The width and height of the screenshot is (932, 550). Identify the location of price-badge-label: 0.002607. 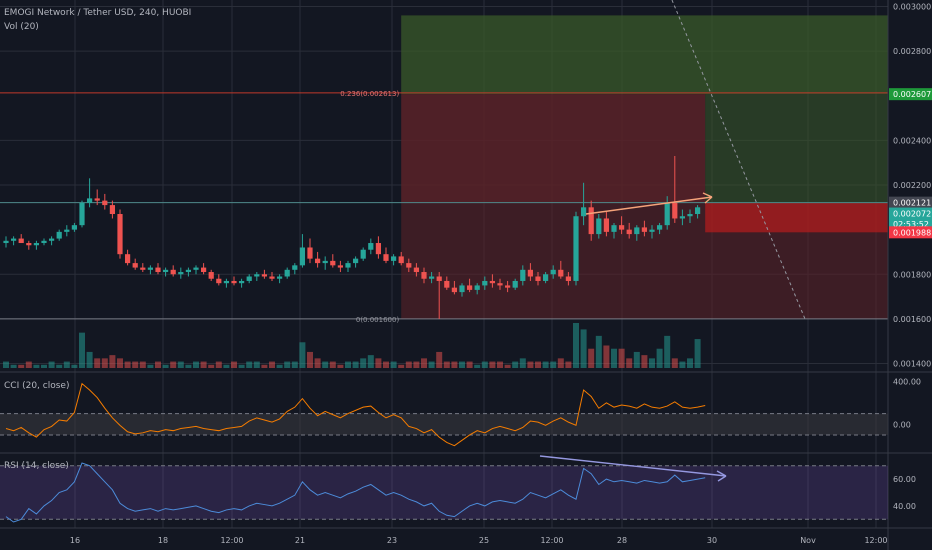
(912, 94).